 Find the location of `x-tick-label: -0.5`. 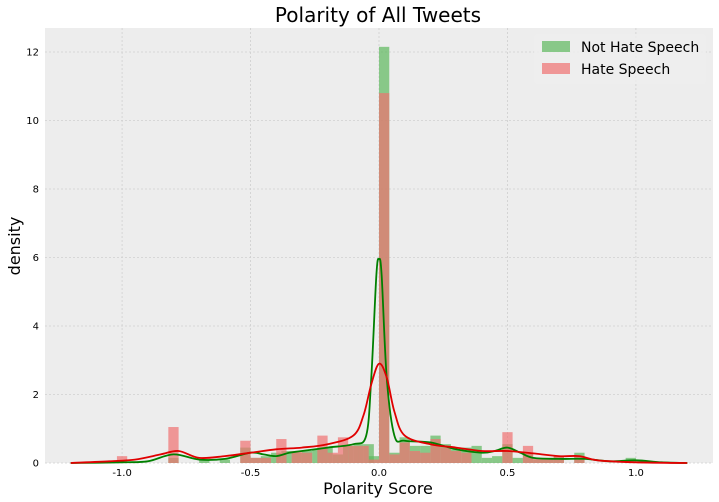

x-tick-label: -0.5 is located at coordinates (251, 473).